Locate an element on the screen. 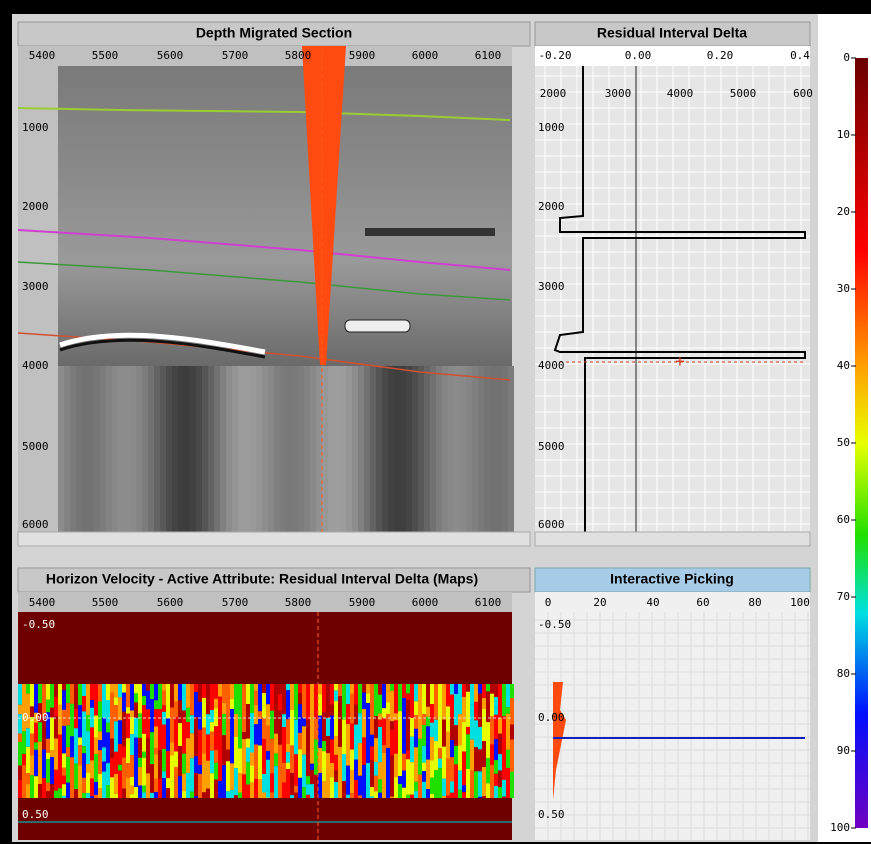 The width and height of the screenshot is (871, 844). tick-label: 0.4 is located at coordinates (800, 55).